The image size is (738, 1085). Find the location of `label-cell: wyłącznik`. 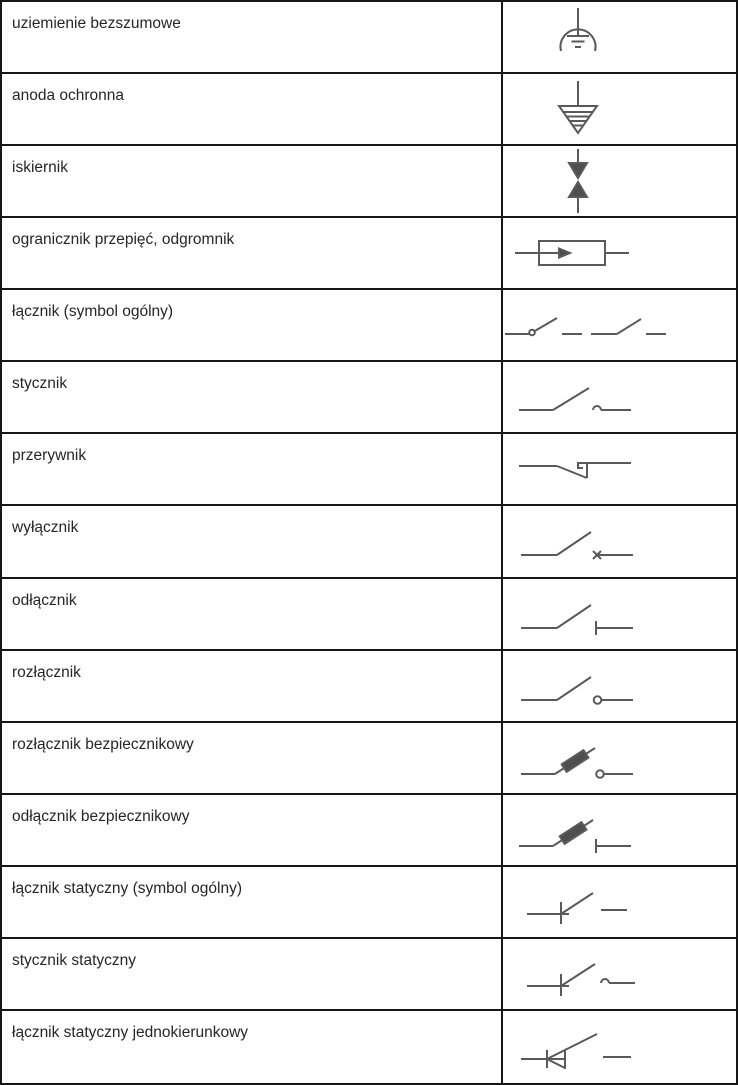

label-cell: wyłącznik is located at coordinates (252, 541).